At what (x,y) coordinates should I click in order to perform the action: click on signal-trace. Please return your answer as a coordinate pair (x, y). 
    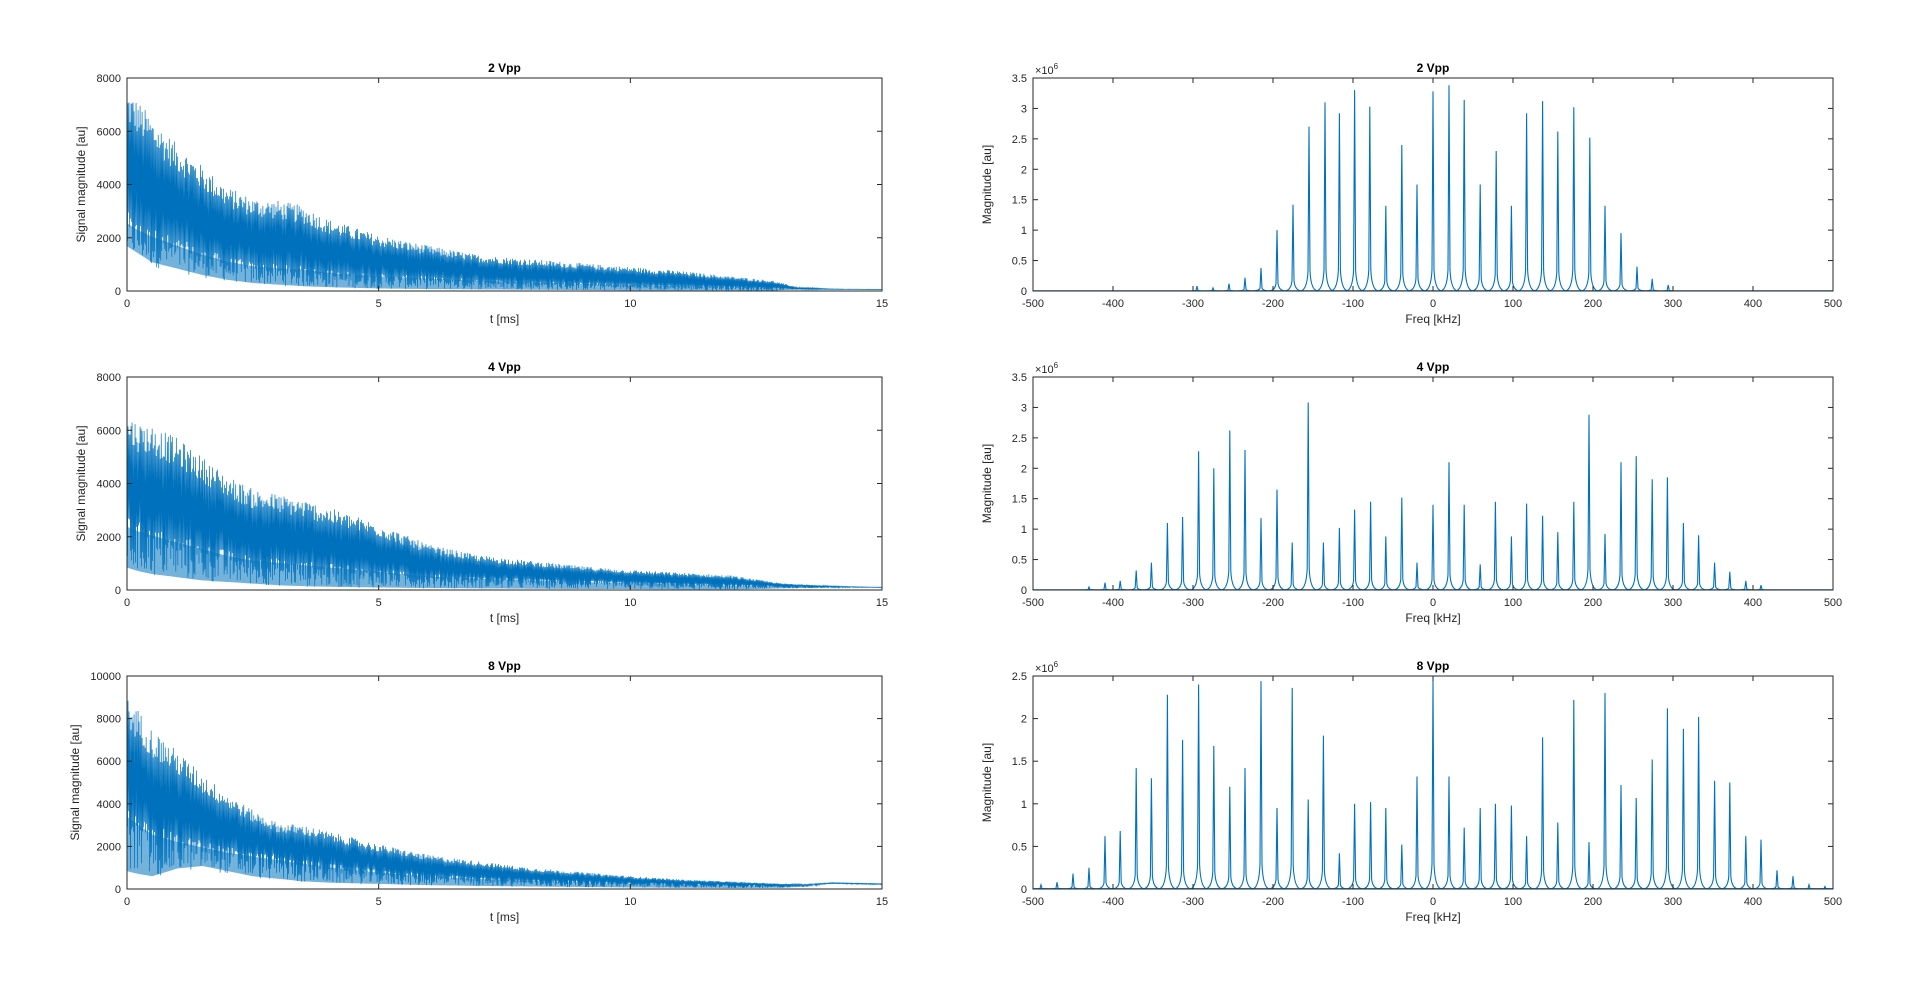
    Looking at the image, I should click on (504, 504).